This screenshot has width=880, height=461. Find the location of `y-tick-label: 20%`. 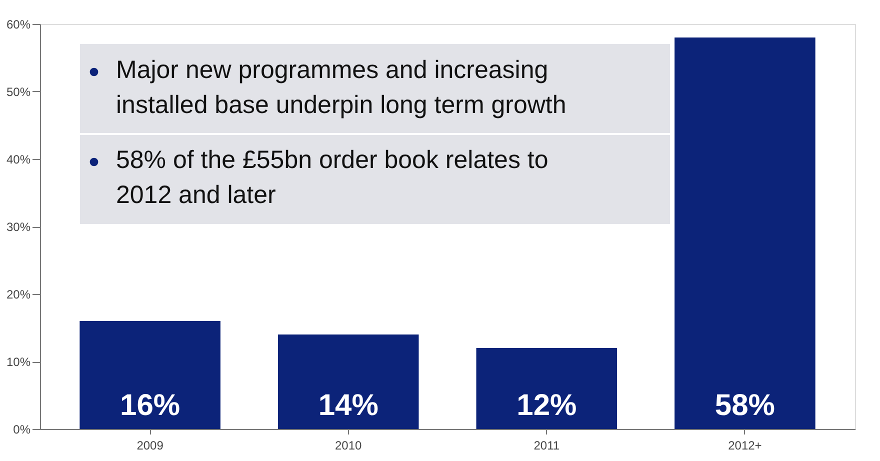

y-tick-label: 20% is located at coordinates (18, 295).